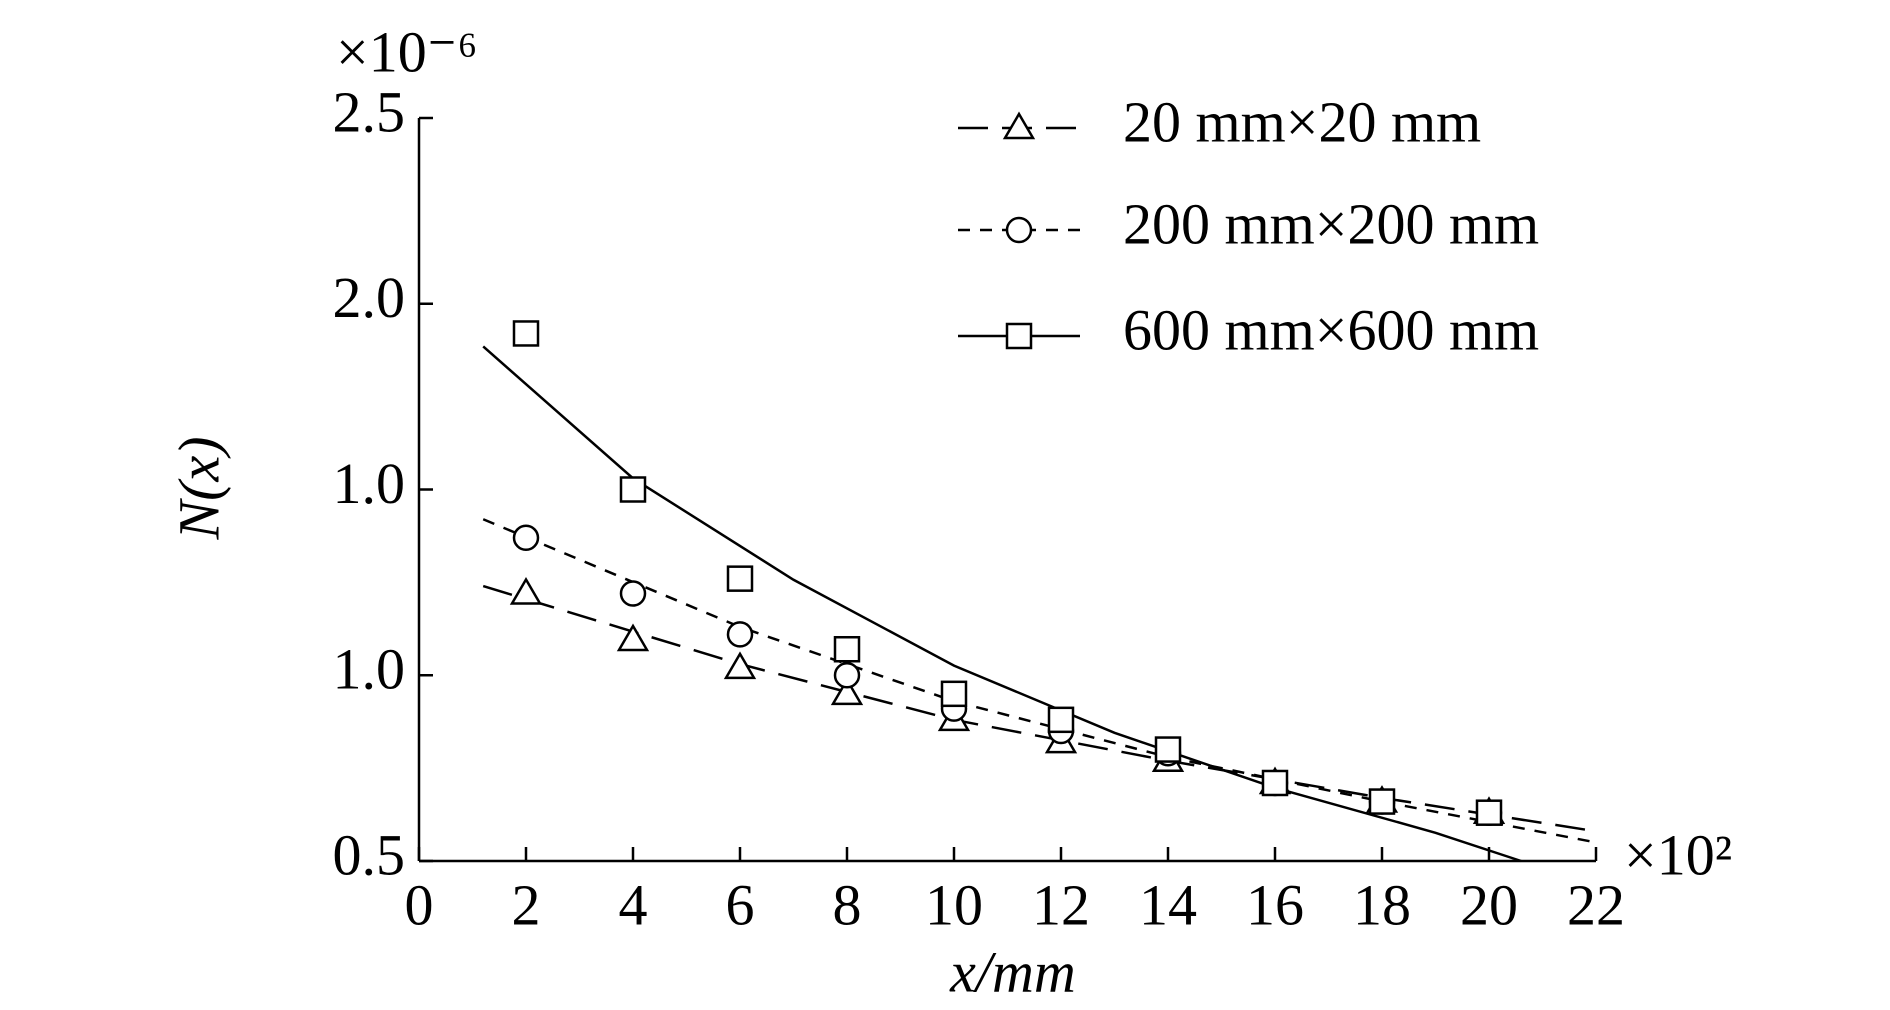  Describe the element at coordinates (847, 904) in the screenshot. I see `x-tick-label: 8` at that location.